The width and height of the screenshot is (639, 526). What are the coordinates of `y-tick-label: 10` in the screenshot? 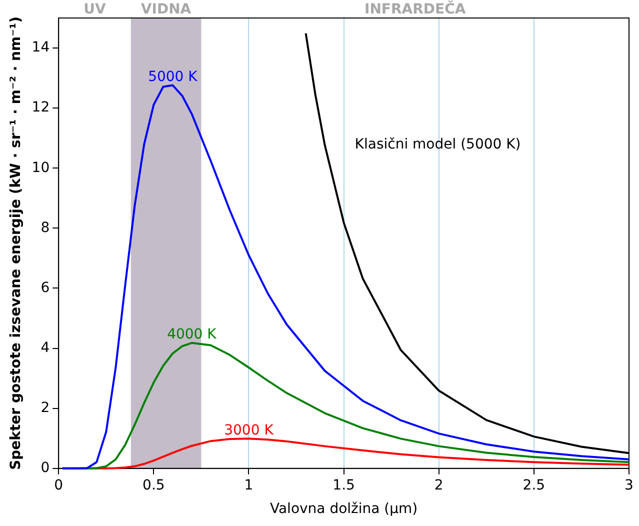 It's located at (41, 168).